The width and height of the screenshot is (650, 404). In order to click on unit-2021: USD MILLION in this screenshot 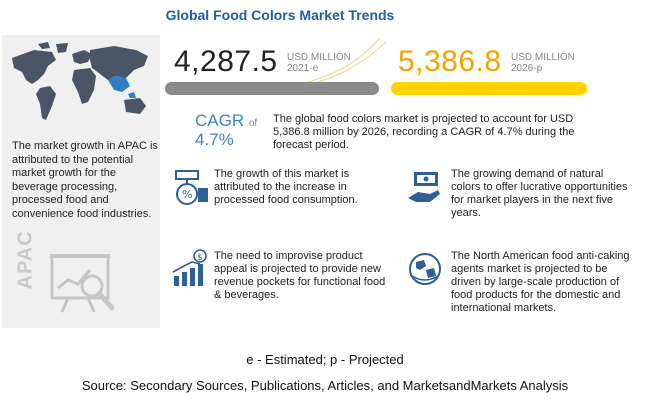, I will do `click(319, 57)`.